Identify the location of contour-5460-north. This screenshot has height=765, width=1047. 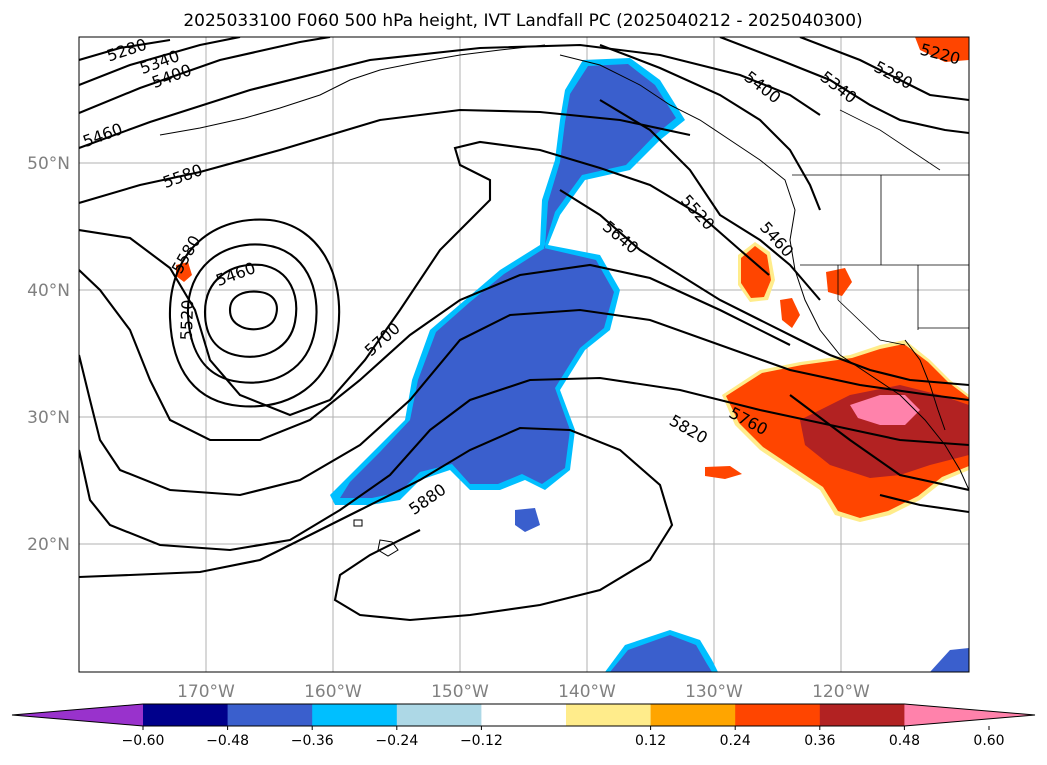
(450, 96).